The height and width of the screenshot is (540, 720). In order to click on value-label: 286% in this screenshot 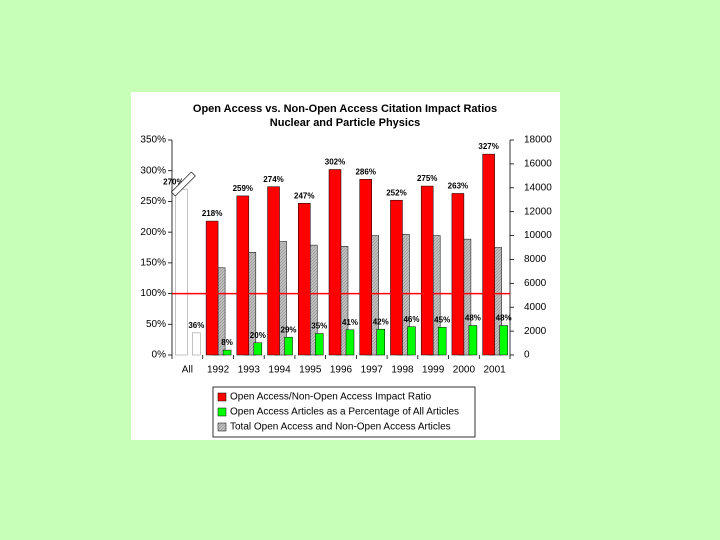, I will do `click(365, 171)`.